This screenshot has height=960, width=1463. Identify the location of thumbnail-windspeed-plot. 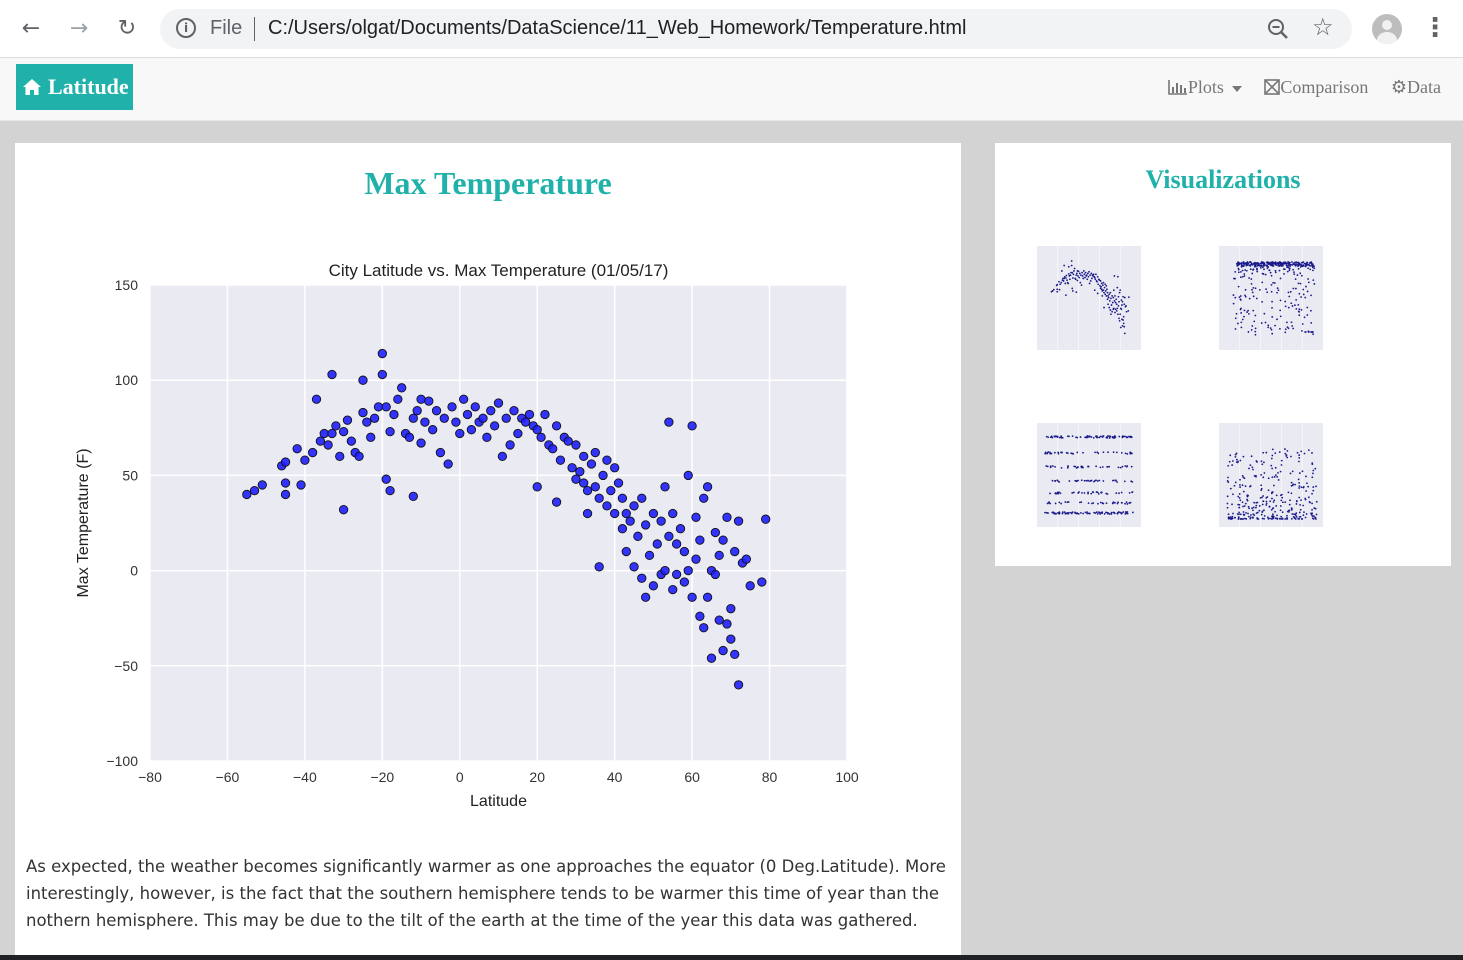
(1267, 475).